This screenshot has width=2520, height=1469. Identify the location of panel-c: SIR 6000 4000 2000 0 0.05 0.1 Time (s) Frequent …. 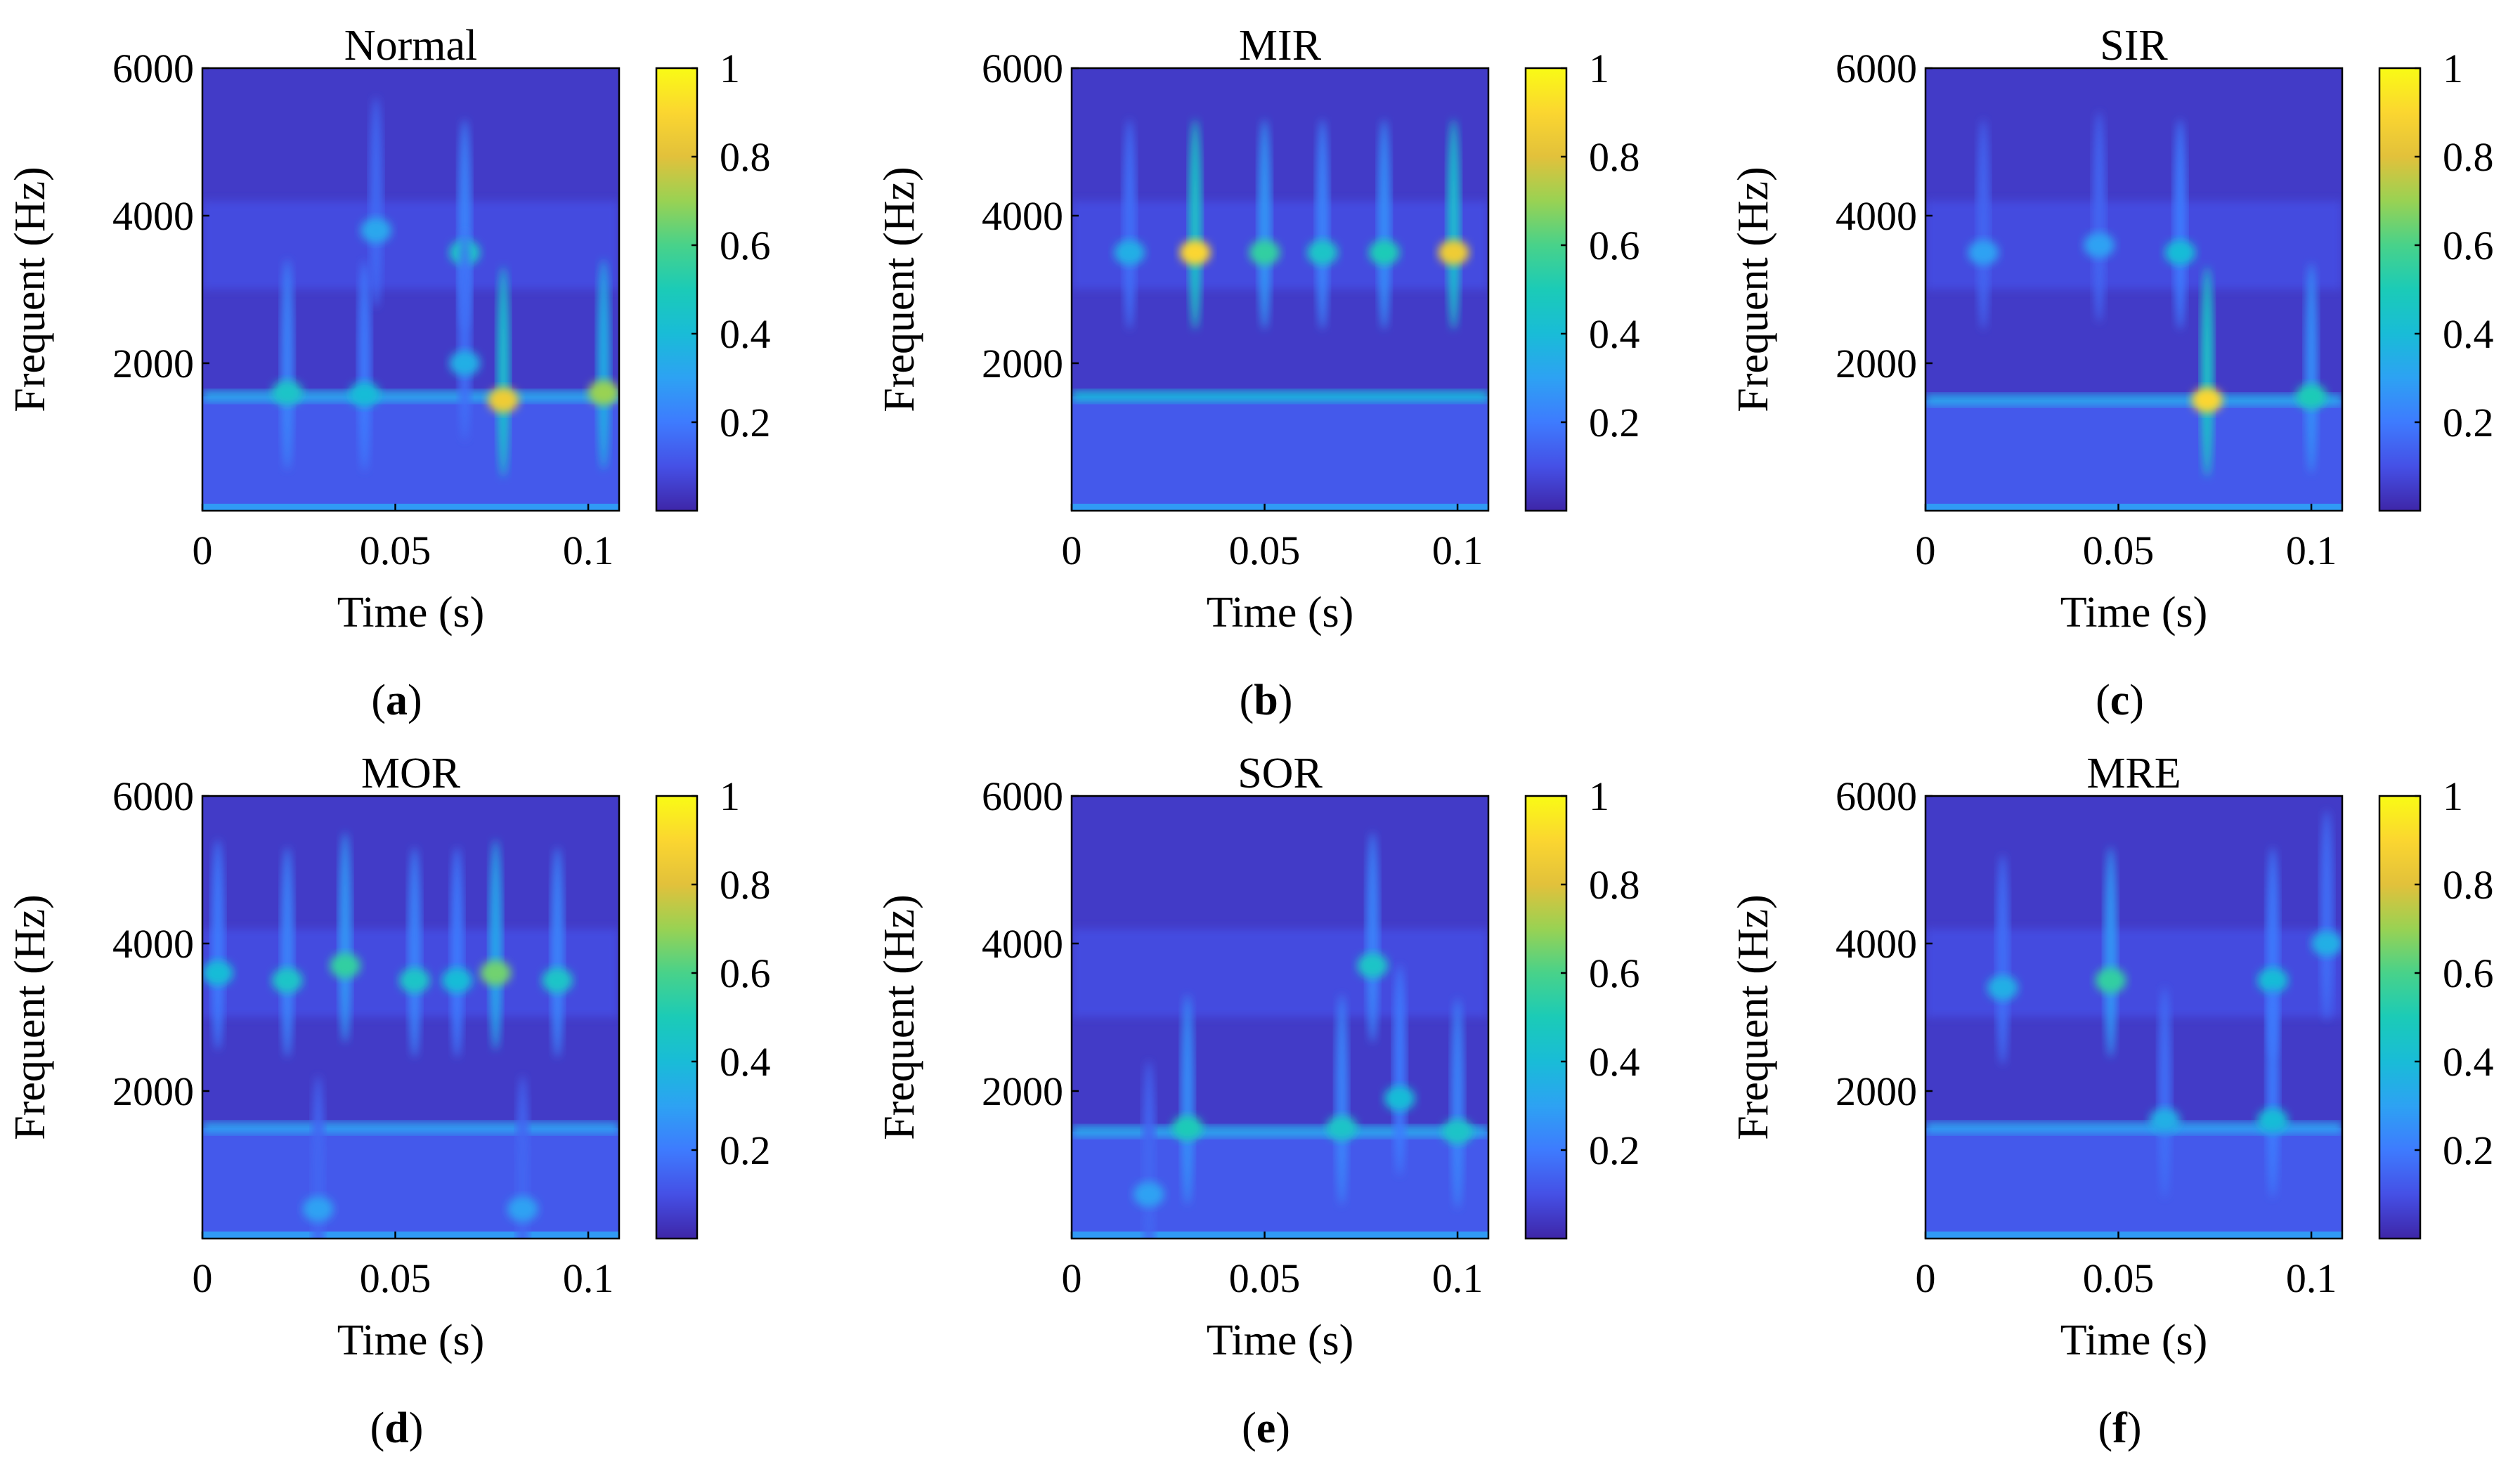
(2112, 373).